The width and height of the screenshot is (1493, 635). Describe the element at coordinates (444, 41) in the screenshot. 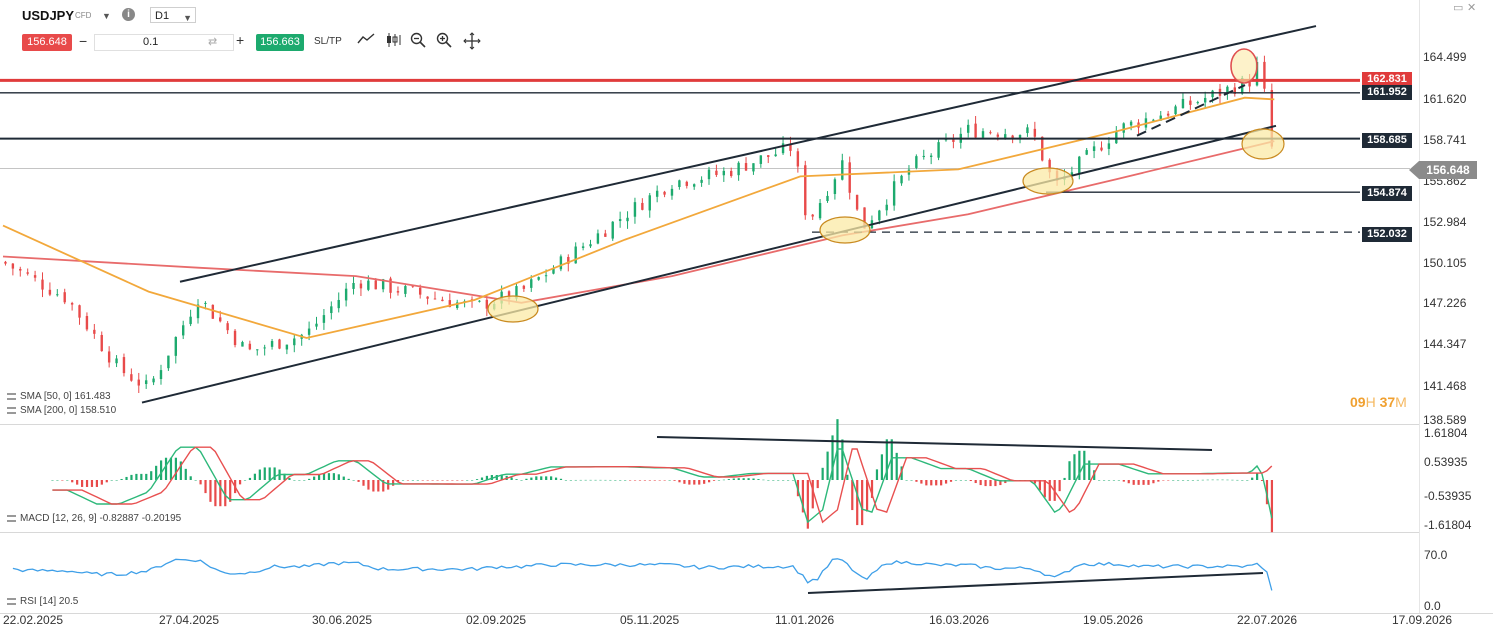

I see `zoom-in-icon` at that location.